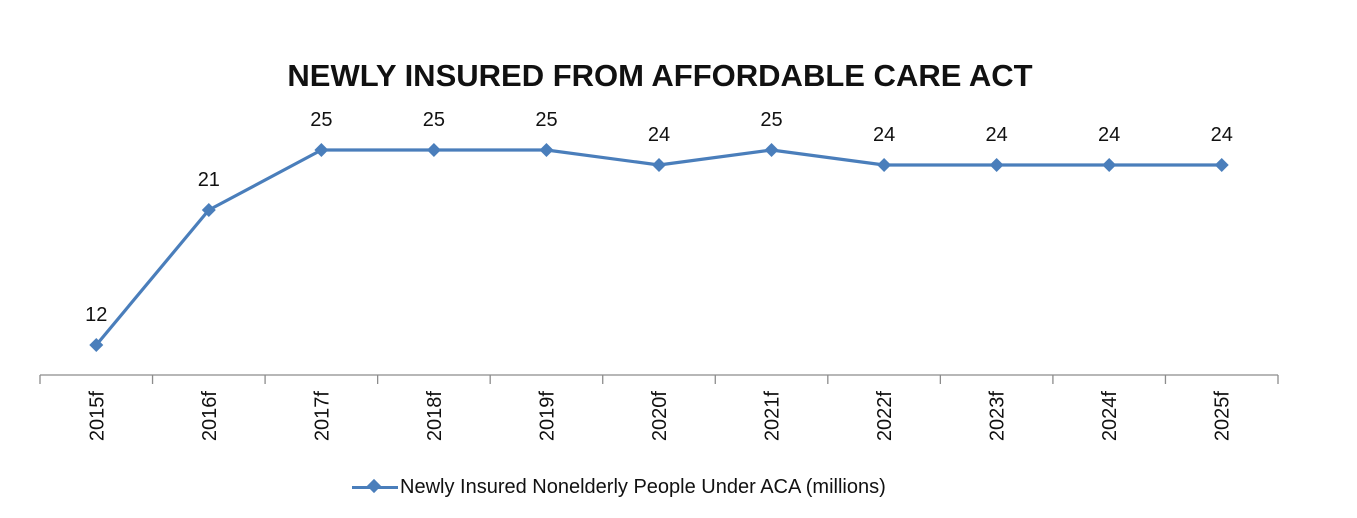  I want to click on chart-title: NEWLY INSURED FROM AFFORDABLE CARE ACT, so click(660, 75).